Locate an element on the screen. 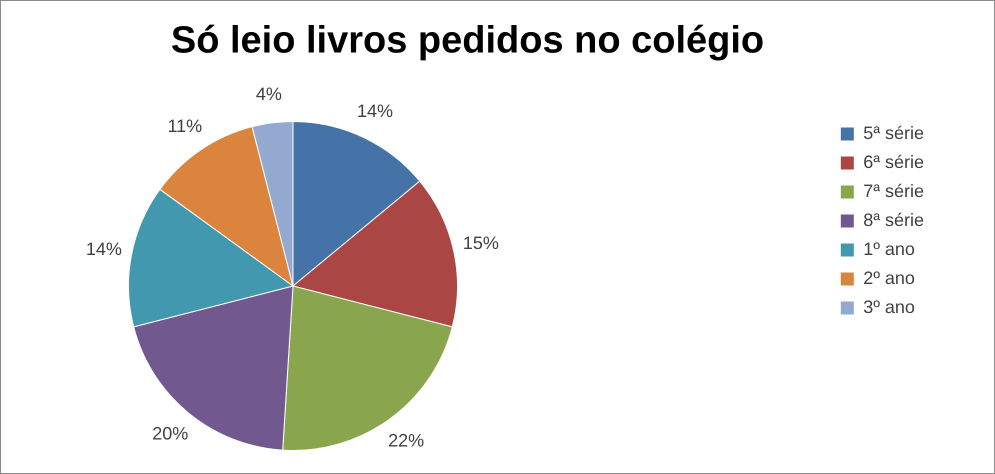 The width and height of the screenshot is (995, 474). legend-label: 5ª série is located at coordinates (893, 132).